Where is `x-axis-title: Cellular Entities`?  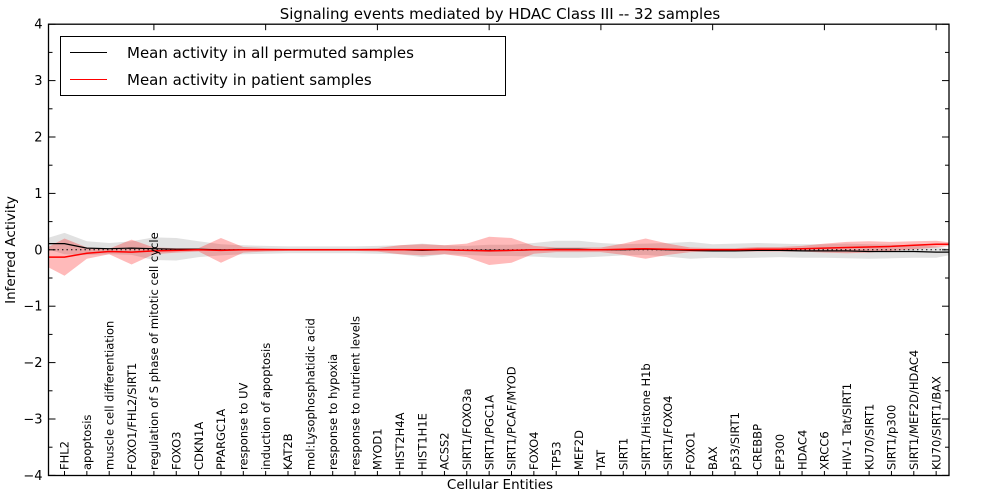
x-axis-title: Cellular Entities is located at coordinates (500, 485).